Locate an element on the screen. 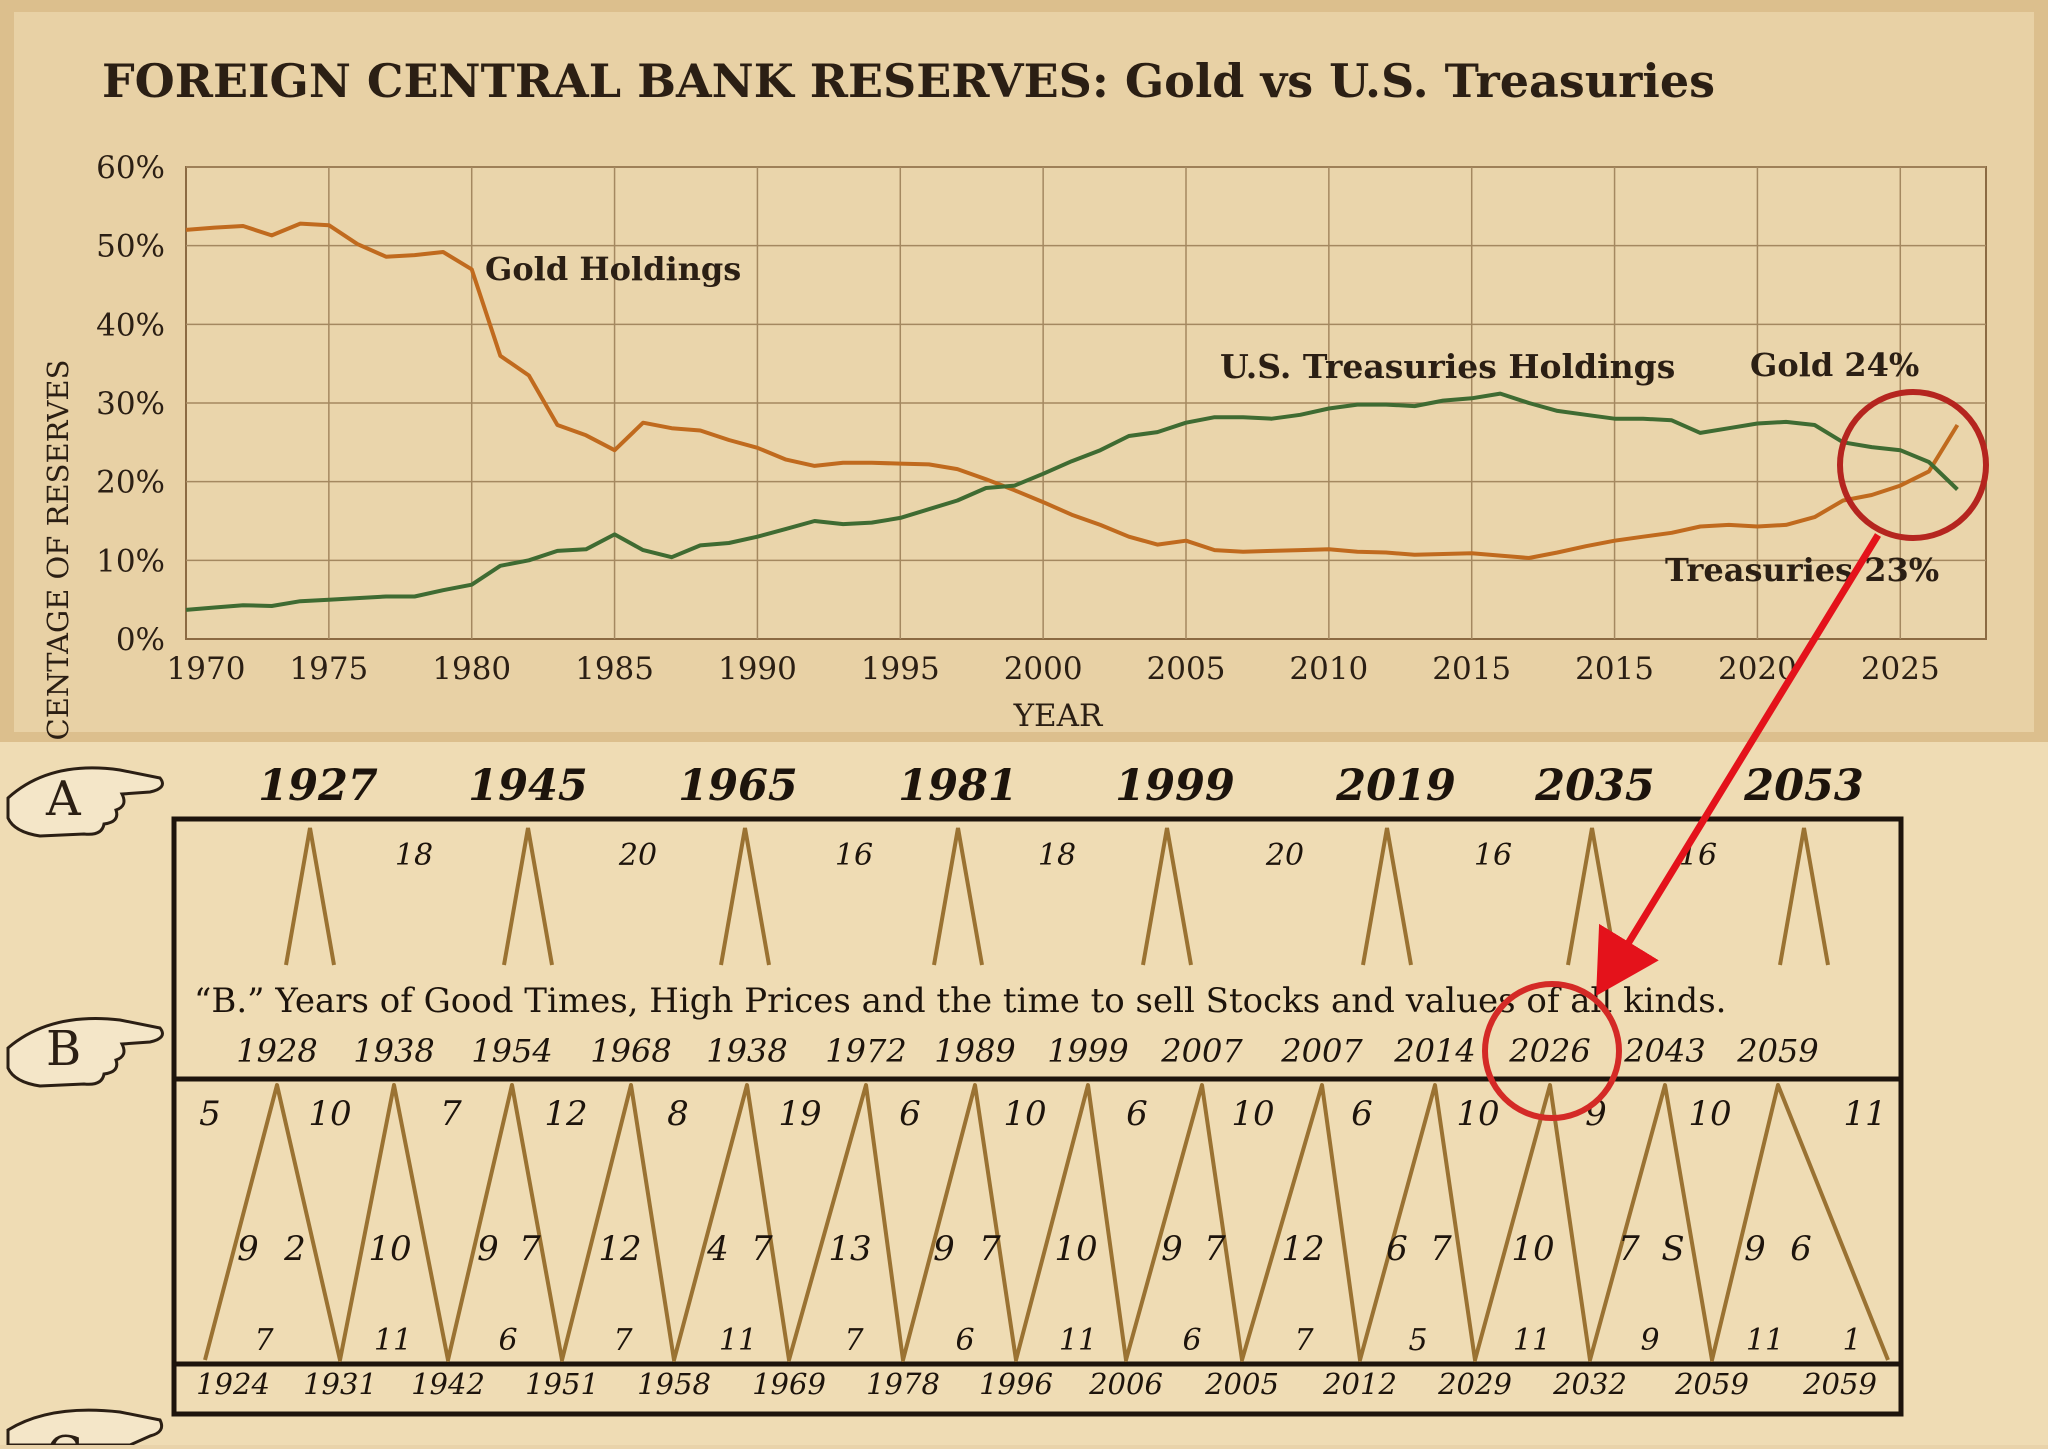 Image resolution: width=2048 pixels, height=1449 pixels. c-row-year: 1958 is located at coordinates (674, 1384).